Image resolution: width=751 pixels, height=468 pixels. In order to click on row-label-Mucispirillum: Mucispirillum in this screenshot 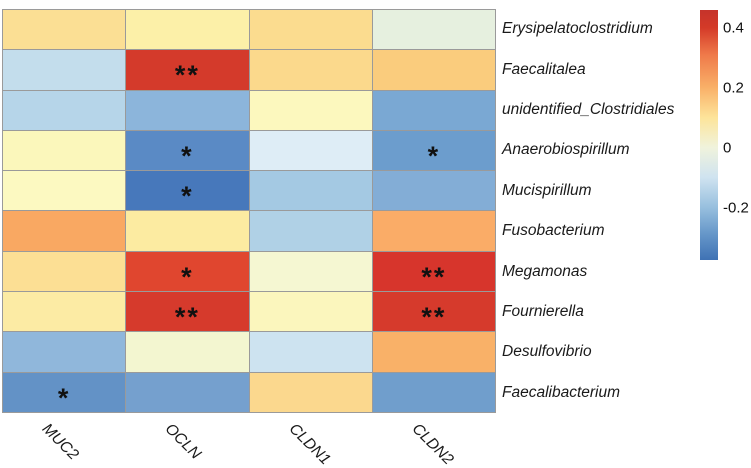, I will do `click(547, 190)`.